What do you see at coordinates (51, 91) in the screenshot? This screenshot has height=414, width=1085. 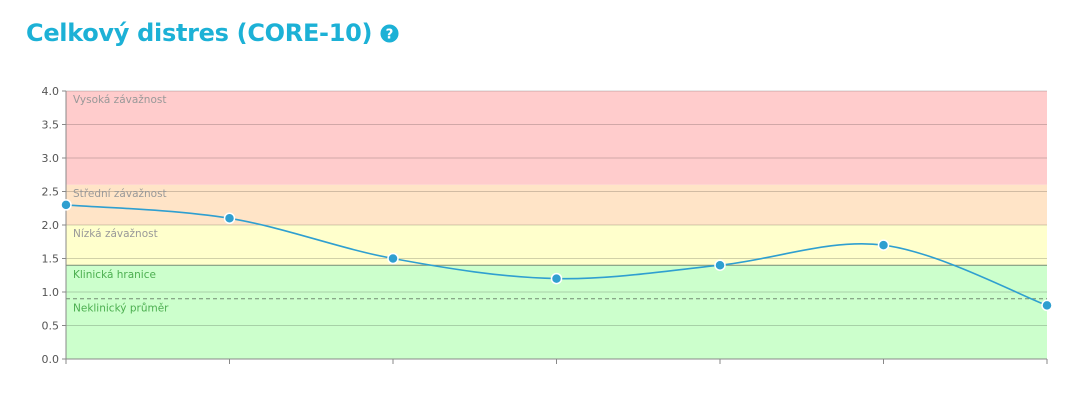 I see `y-tick-label: 4.0` at bounding box center [51, 91].